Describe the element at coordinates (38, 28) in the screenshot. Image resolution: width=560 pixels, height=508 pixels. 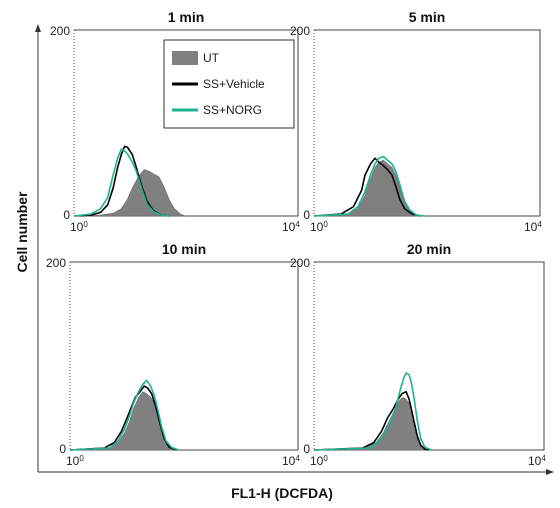
I see `outer-y-axis-arrow` at that location.